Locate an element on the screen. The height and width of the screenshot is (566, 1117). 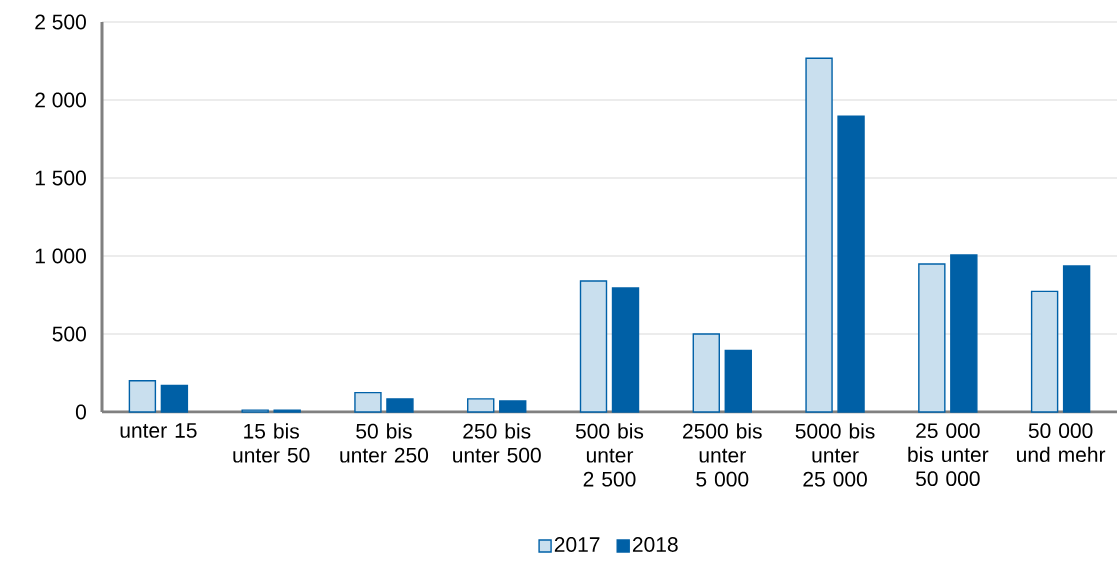
x-tick-label: 5000 bis unter 25 000 is located at coordinates (835, 455).